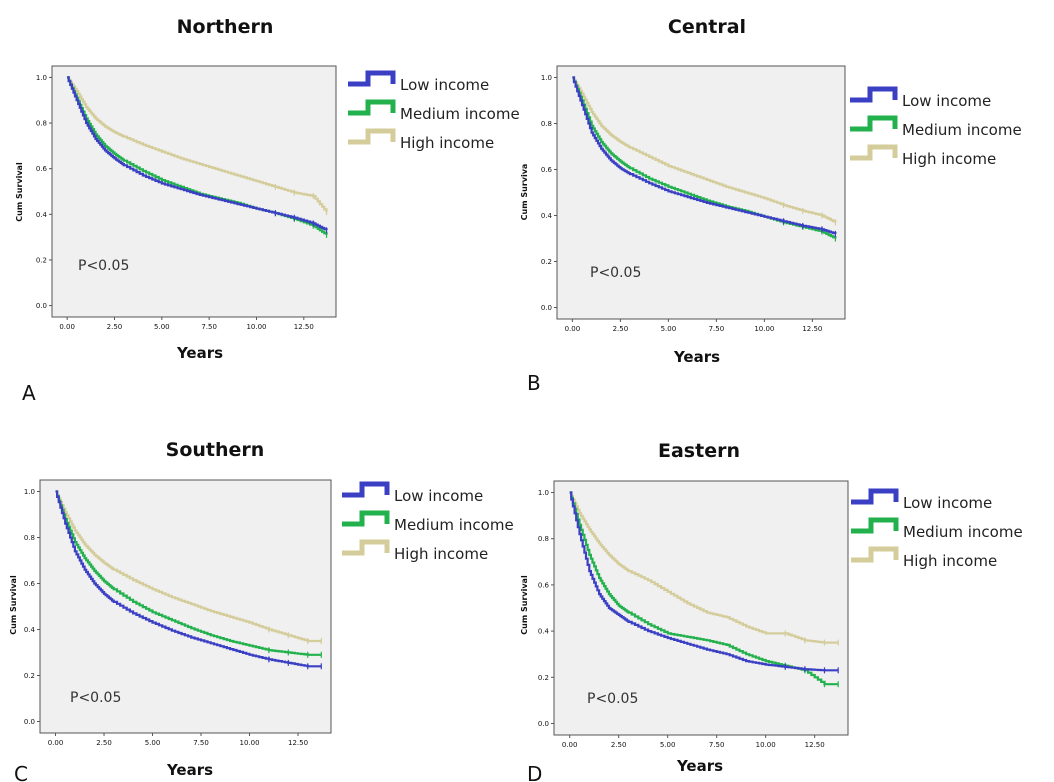 The image size is (1054, 782). I want to click on chart-title: Eastern, so click(699, 451).